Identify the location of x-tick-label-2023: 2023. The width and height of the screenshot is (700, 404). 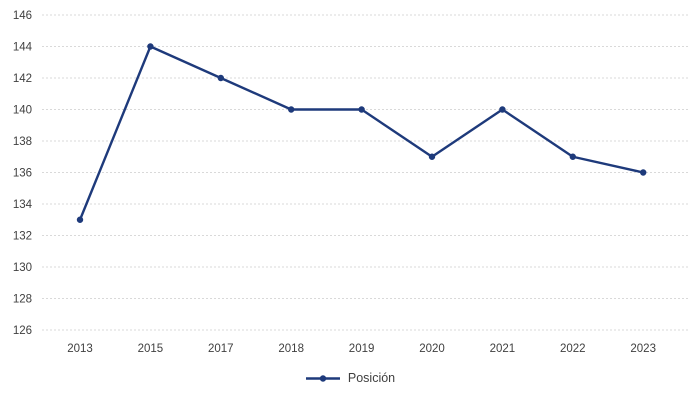
(643, 349).